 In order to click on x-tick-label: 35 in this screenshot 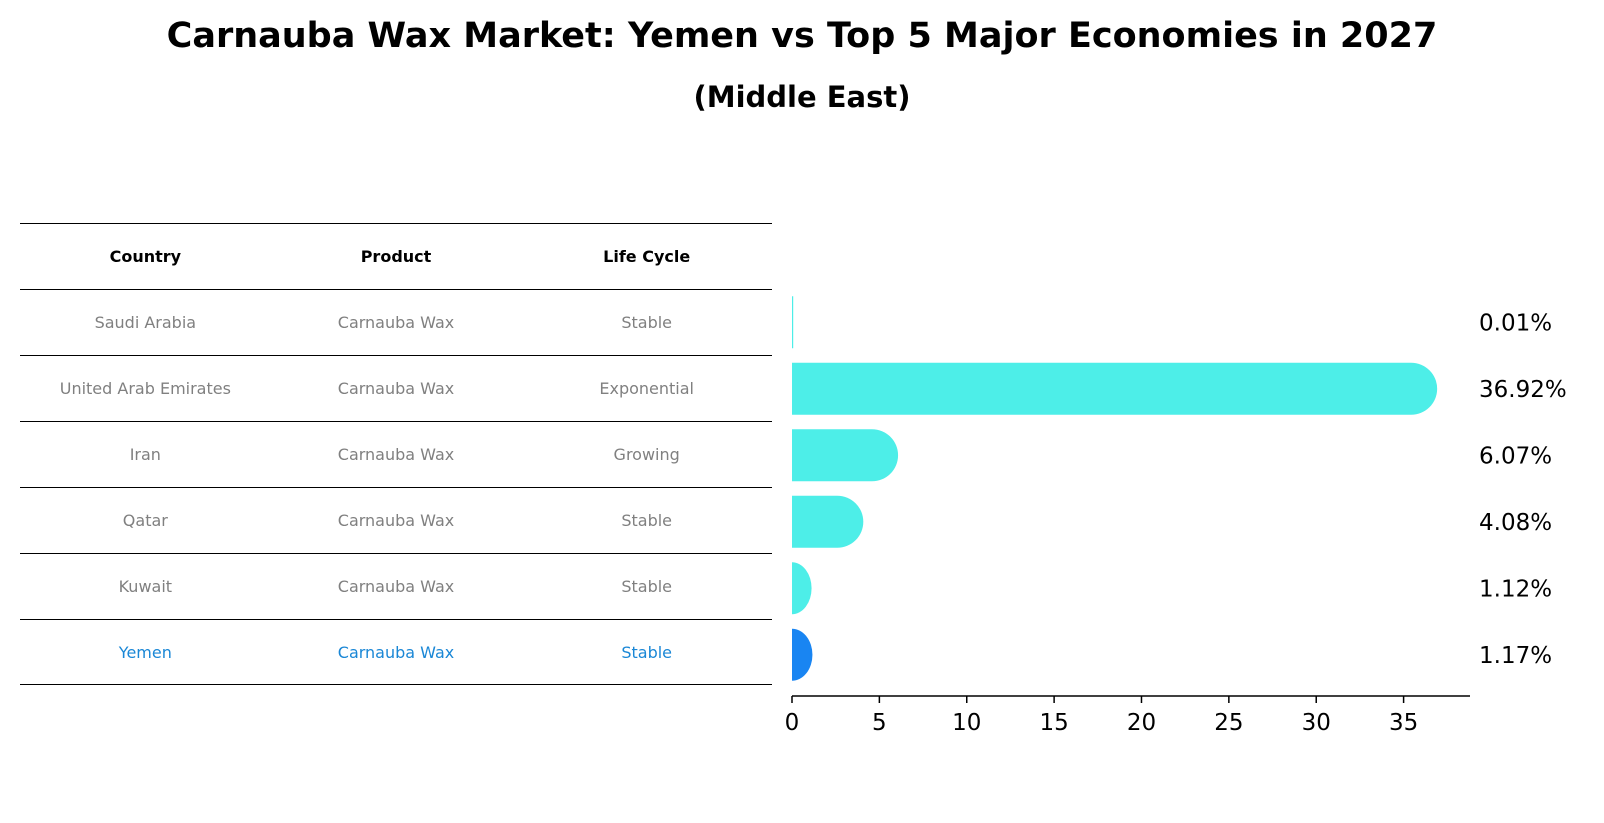, I will do `click(1403, 723)`.